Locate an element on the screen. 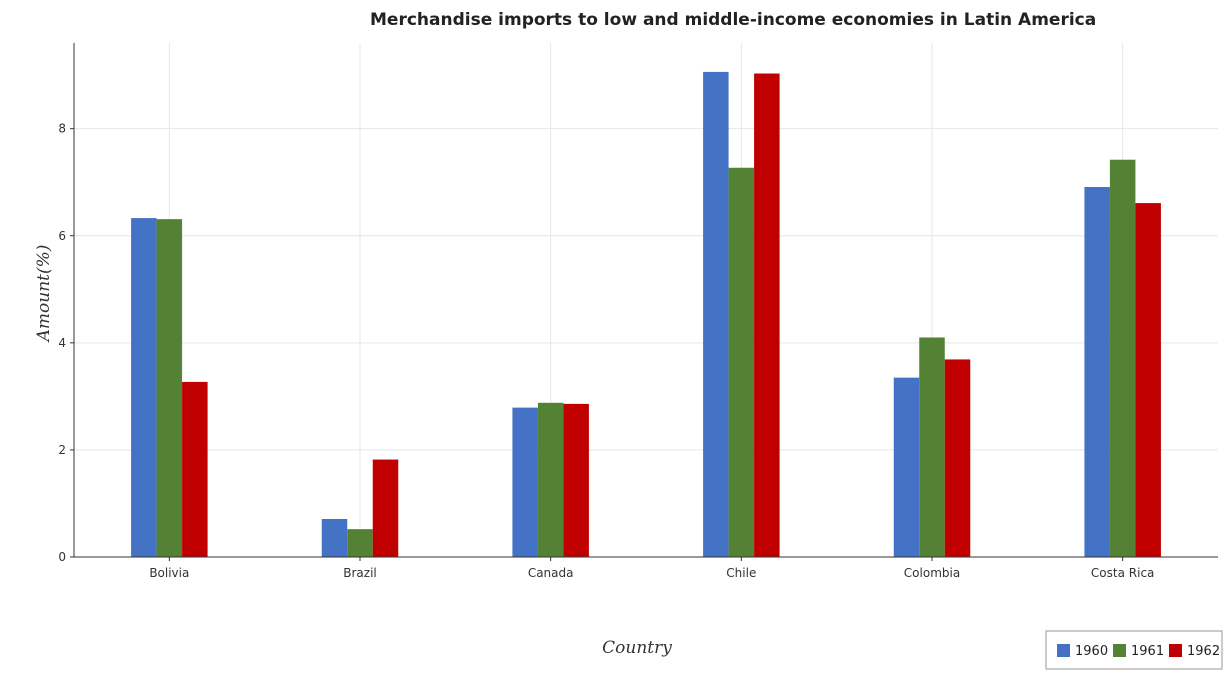  legend-label-1962: 1962 is located at coordinates (1203, 651).